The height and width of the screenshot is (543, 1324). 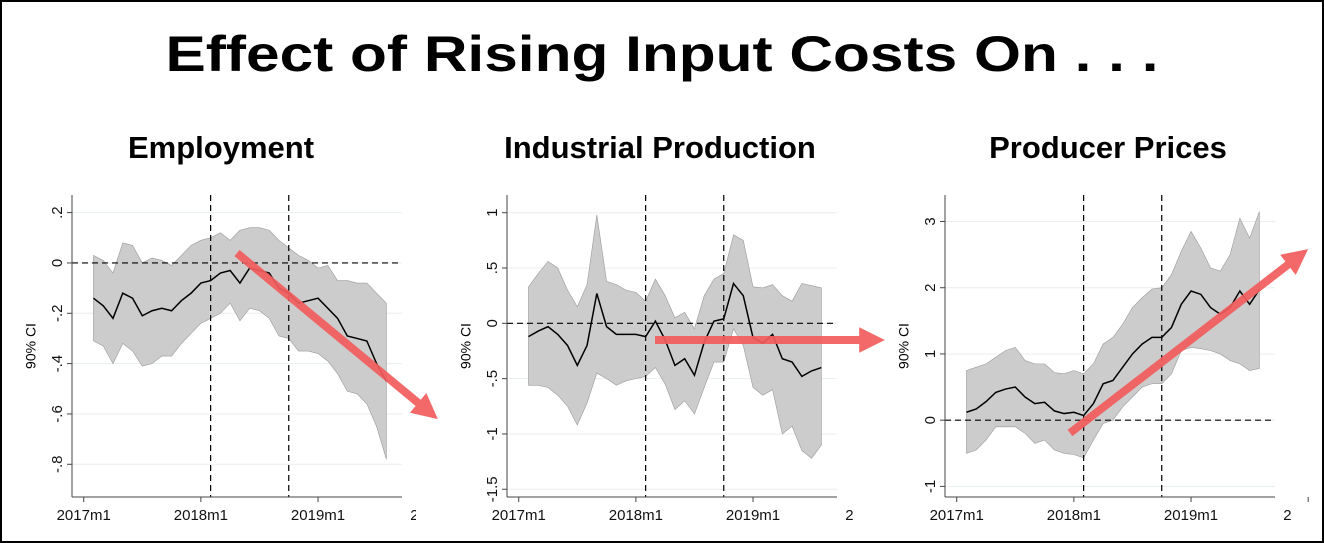 What do you see at coordinates (221, 147) in the screenshot?
I see `panel-title: Employment` at bounding box center [221, 147].